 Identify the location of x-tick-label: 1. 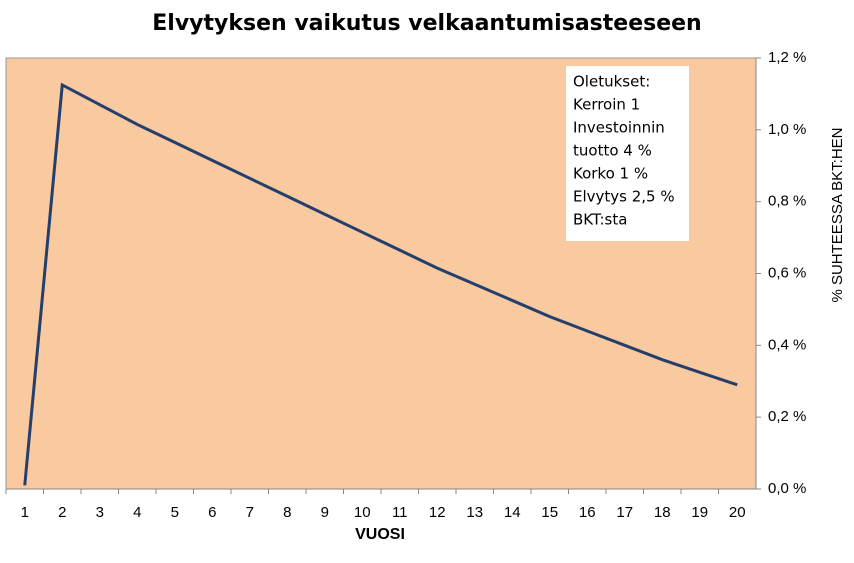
(25, 512).